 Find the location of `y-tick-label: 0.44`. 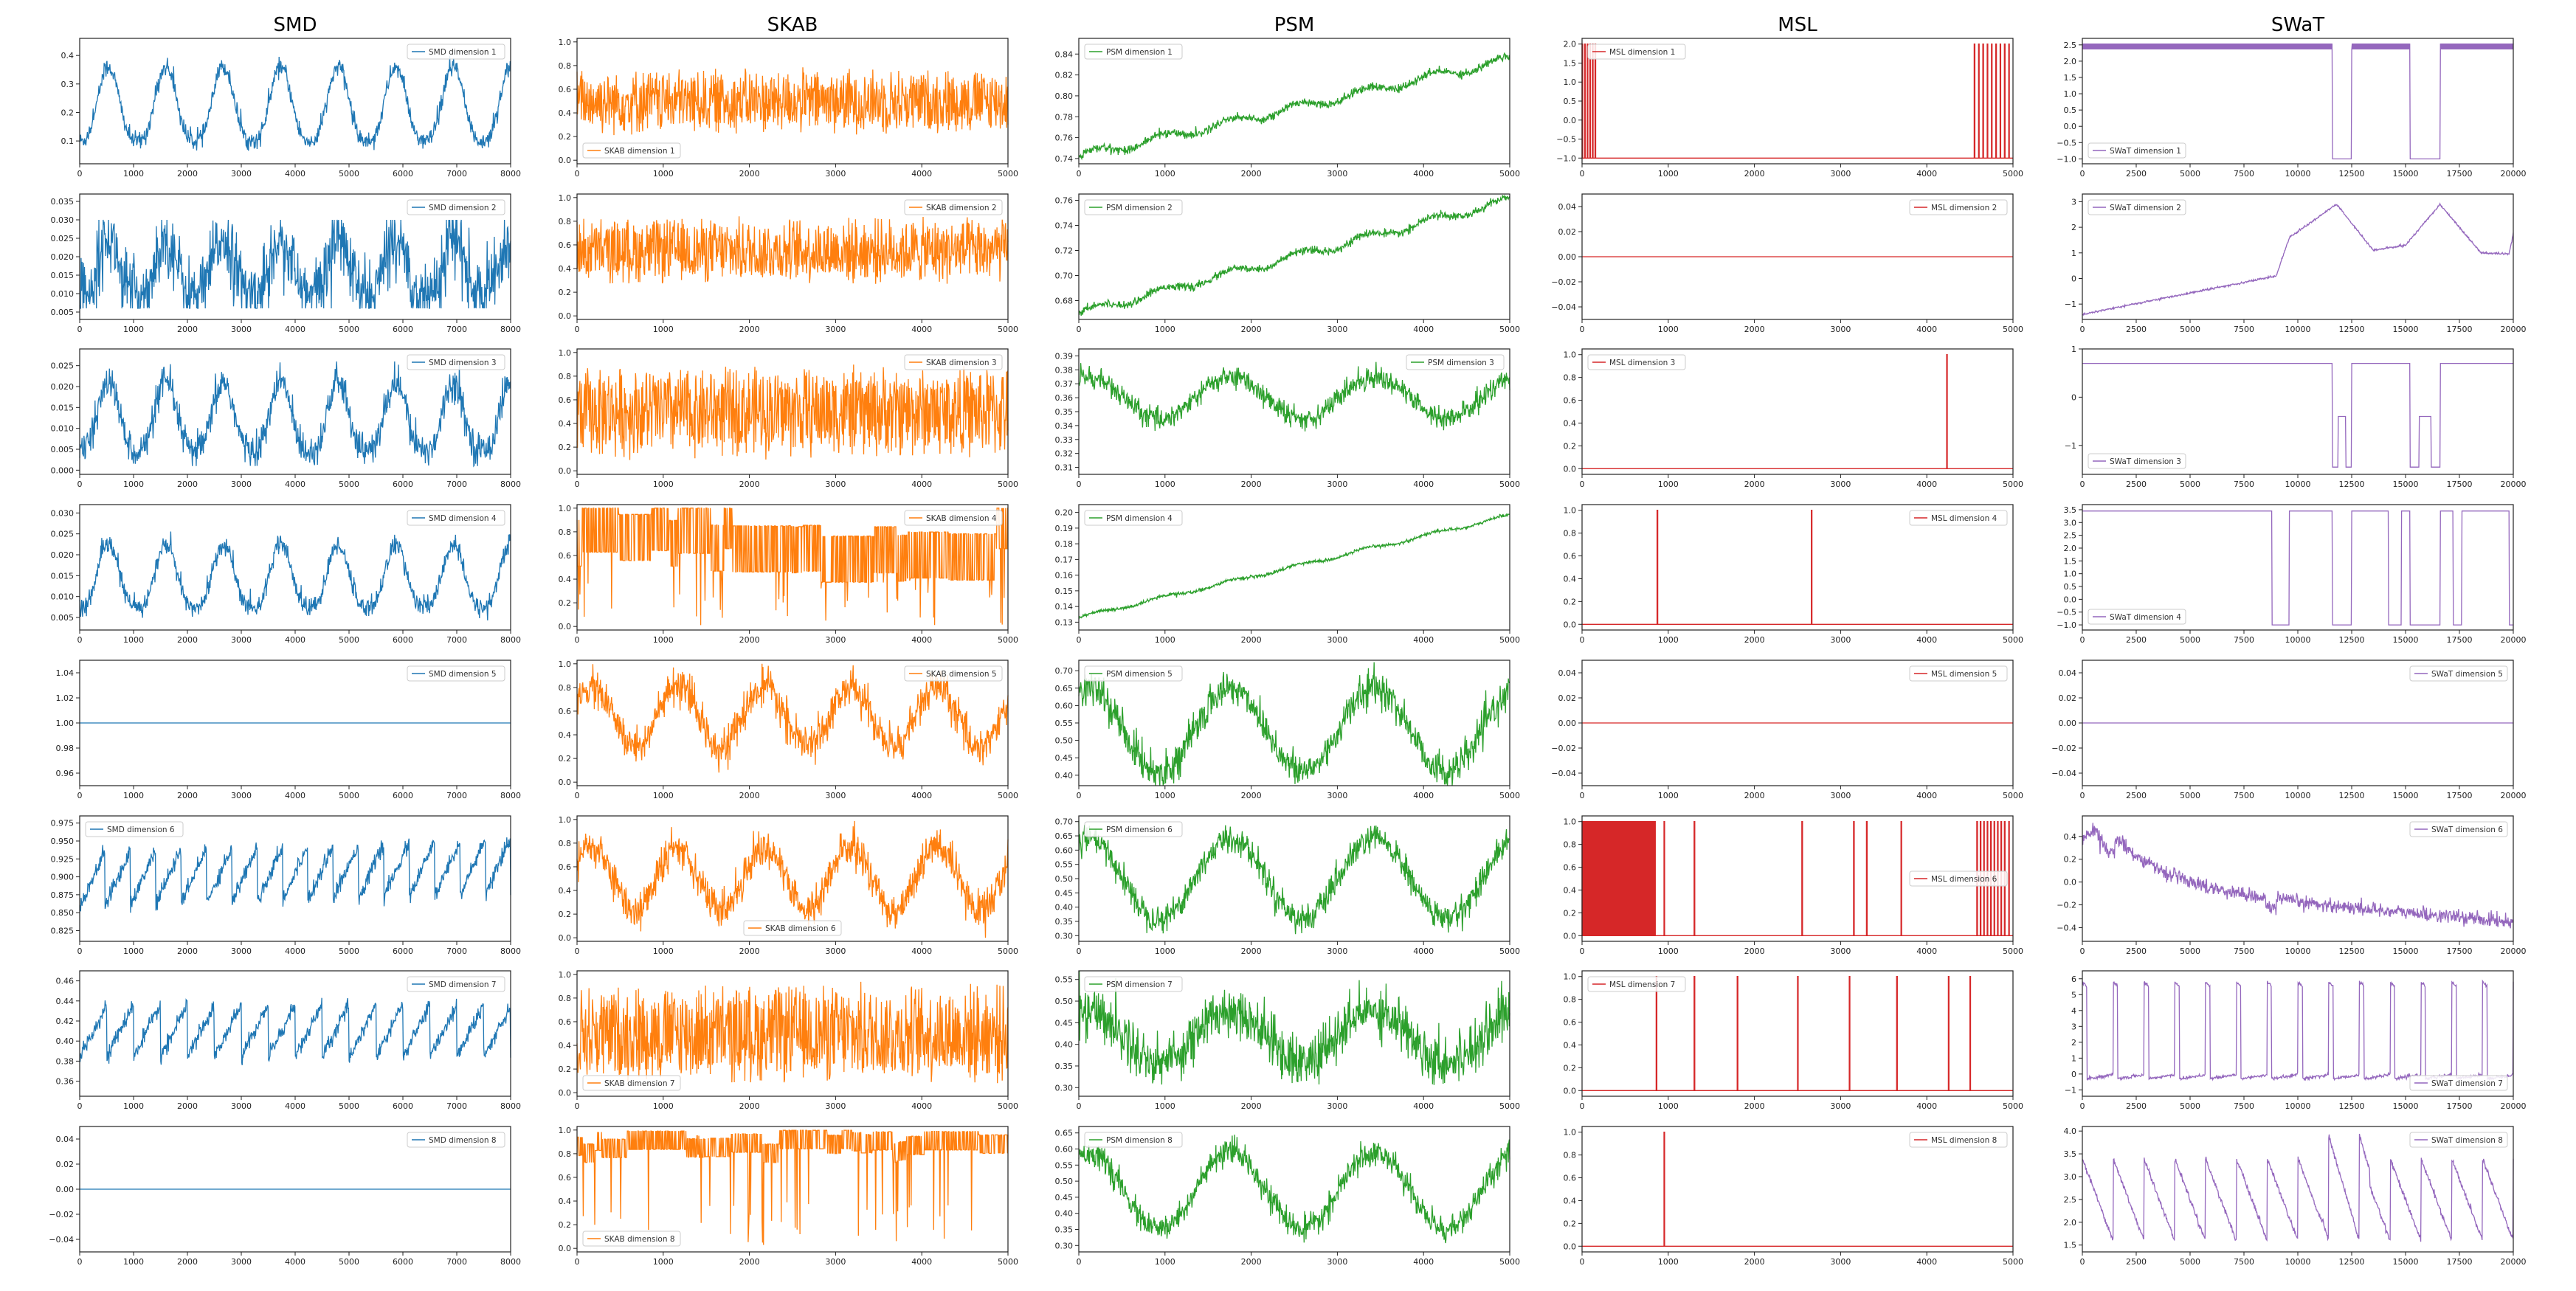

y-tick-label: 0.44 is located at coordinates (65, 1002).